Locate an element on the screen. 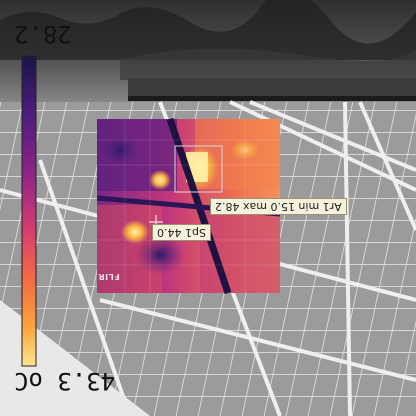  scale-min-label: 43.3 oC is located at coordinates (65, 381).